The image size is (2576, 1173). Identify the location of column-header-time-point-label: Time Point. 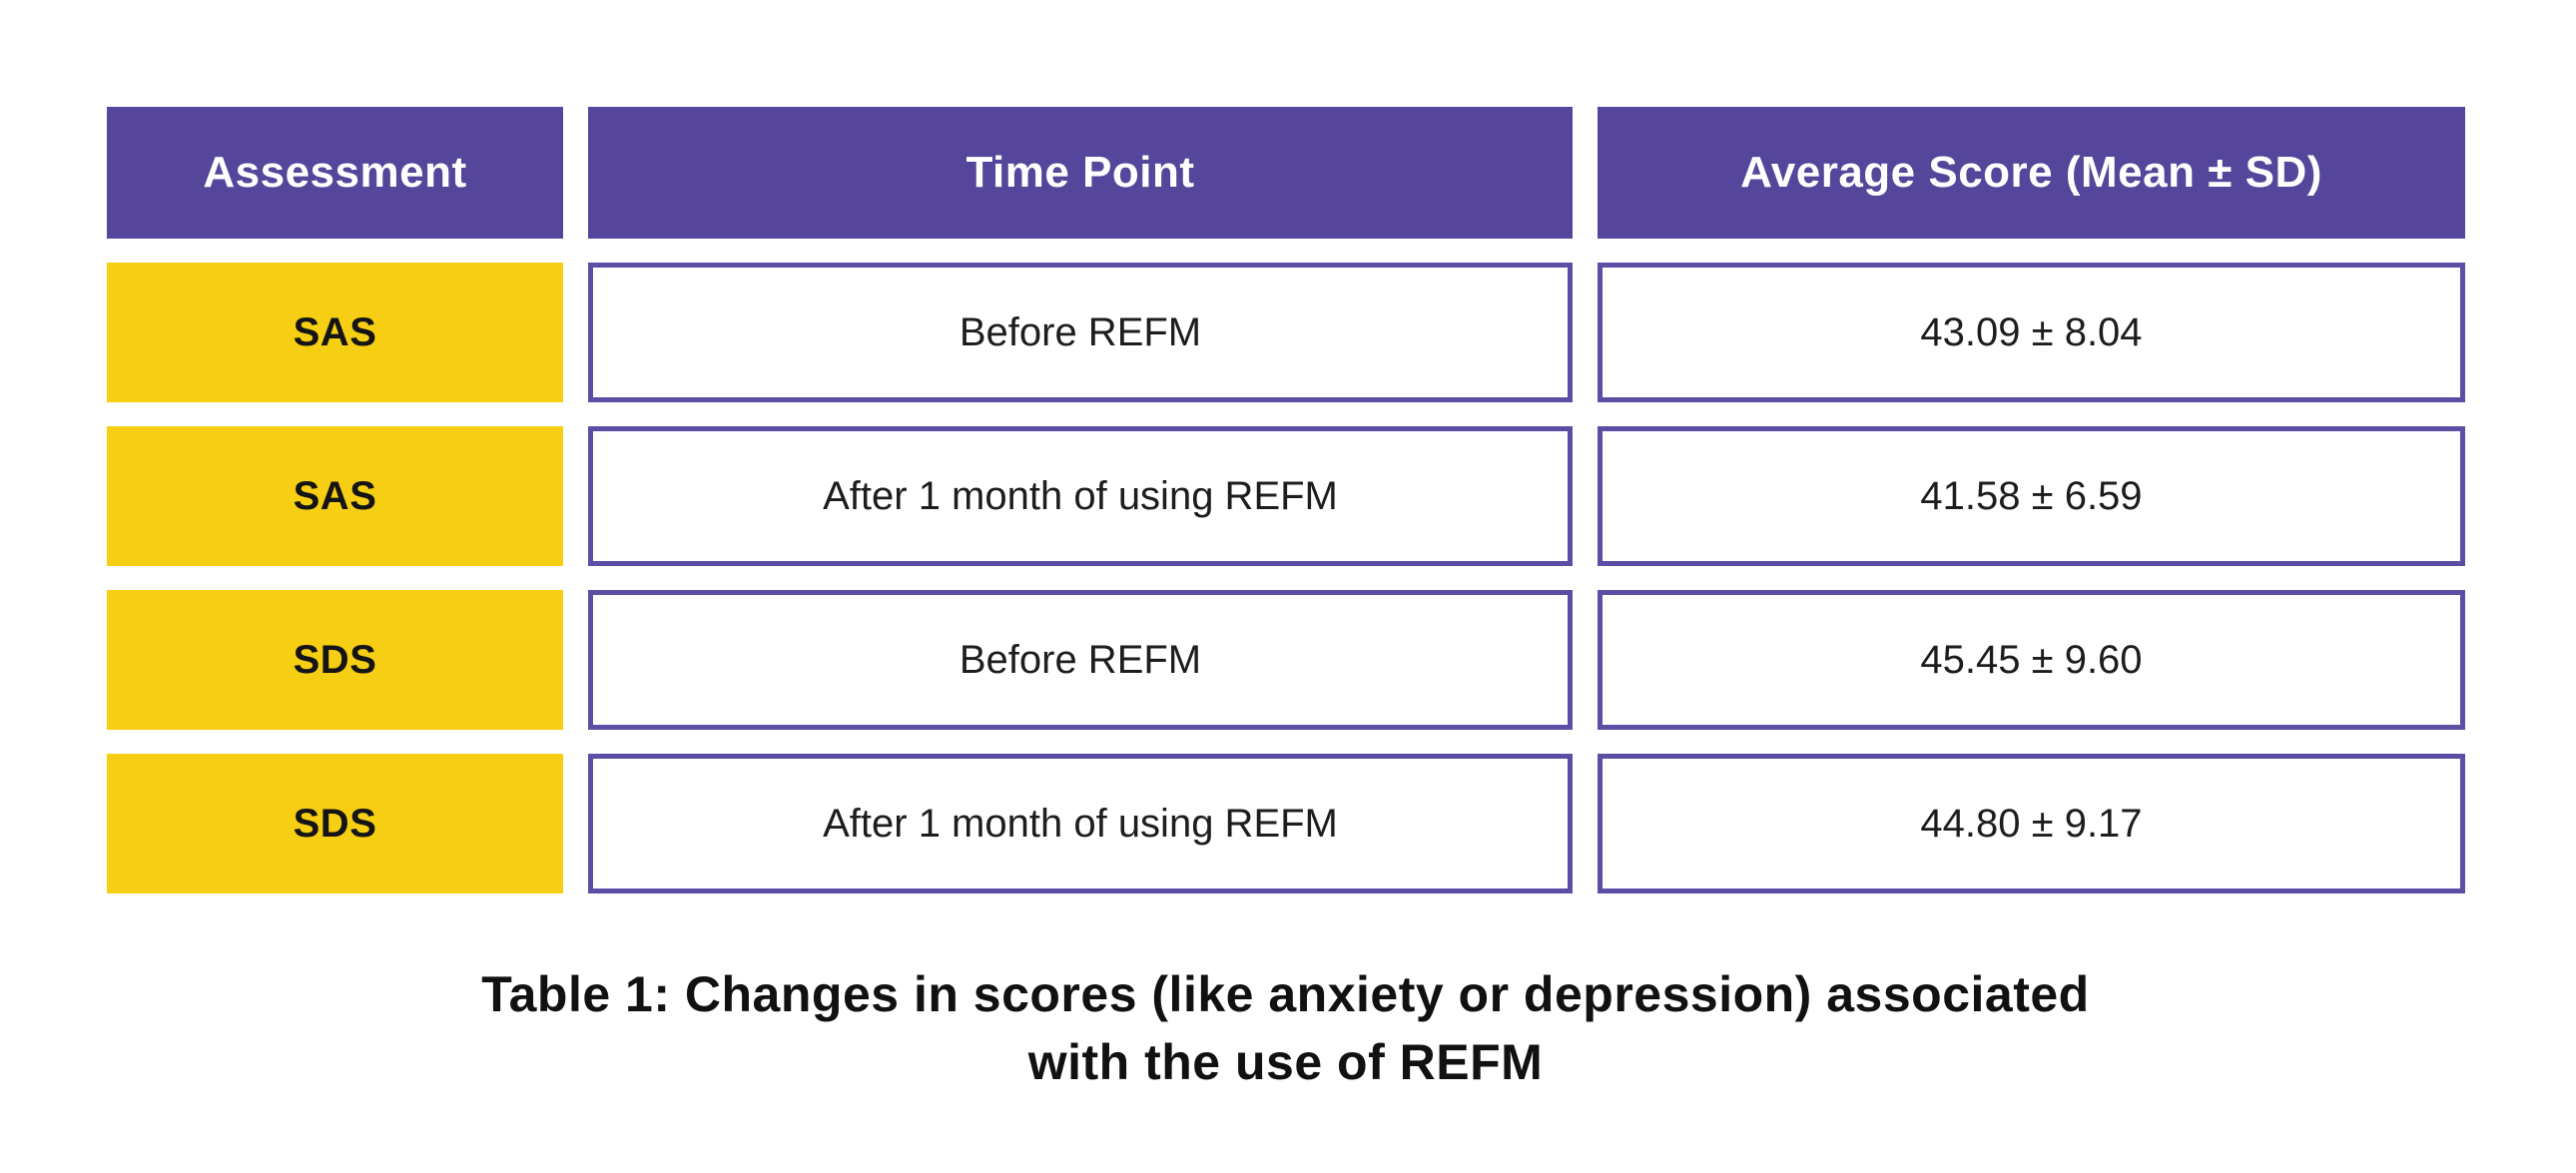
(1080, 172).